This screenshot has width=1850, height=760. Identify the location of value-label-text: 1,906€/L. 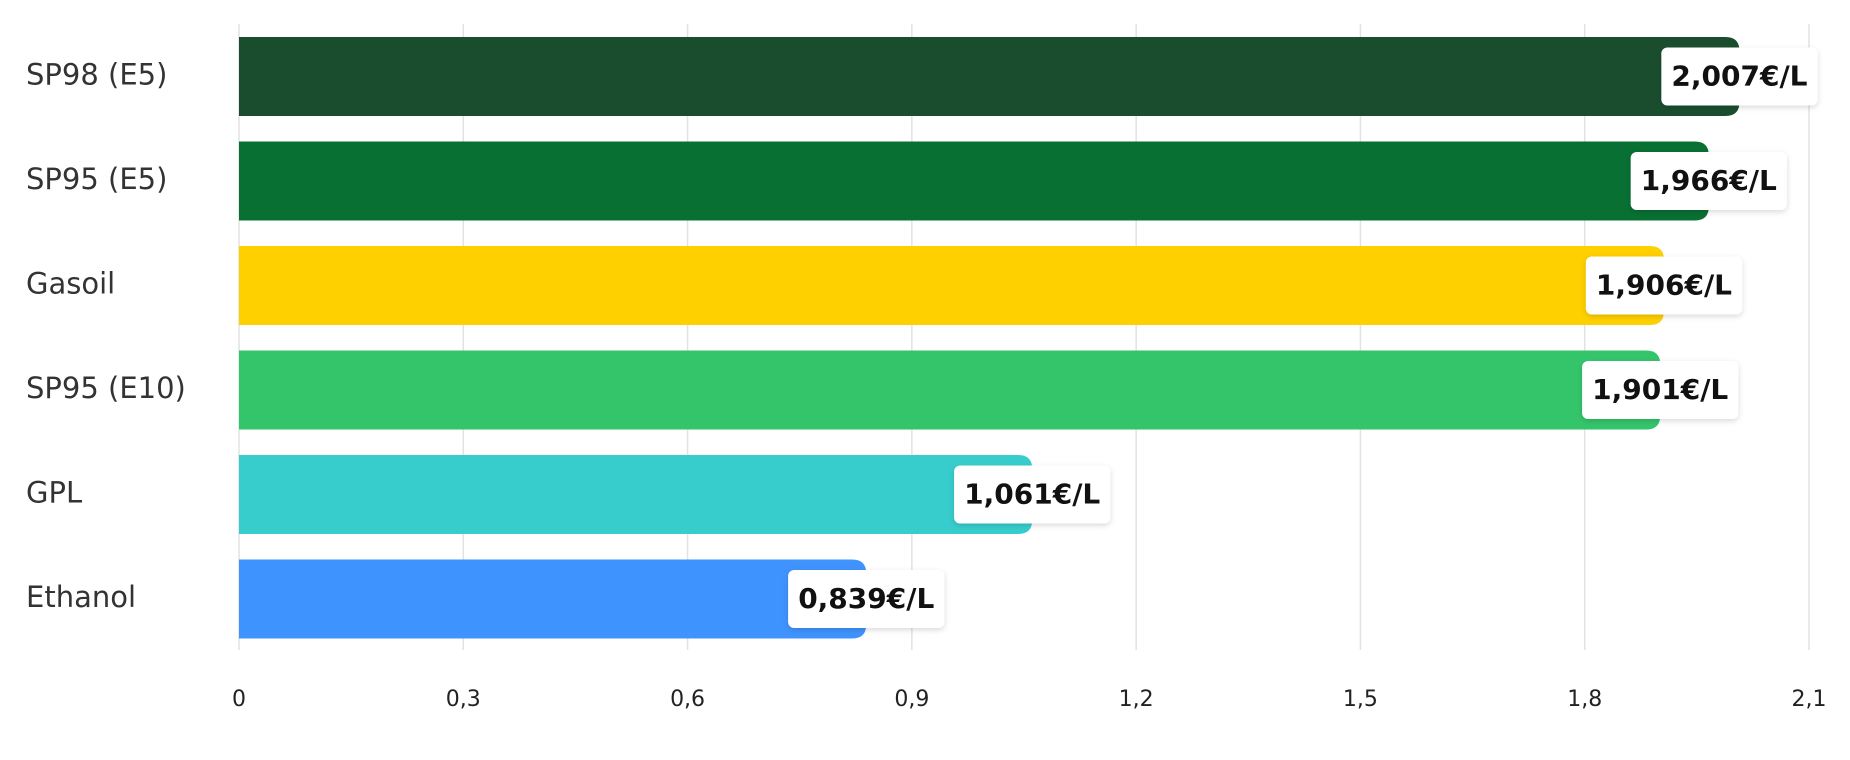
(1664, 285).